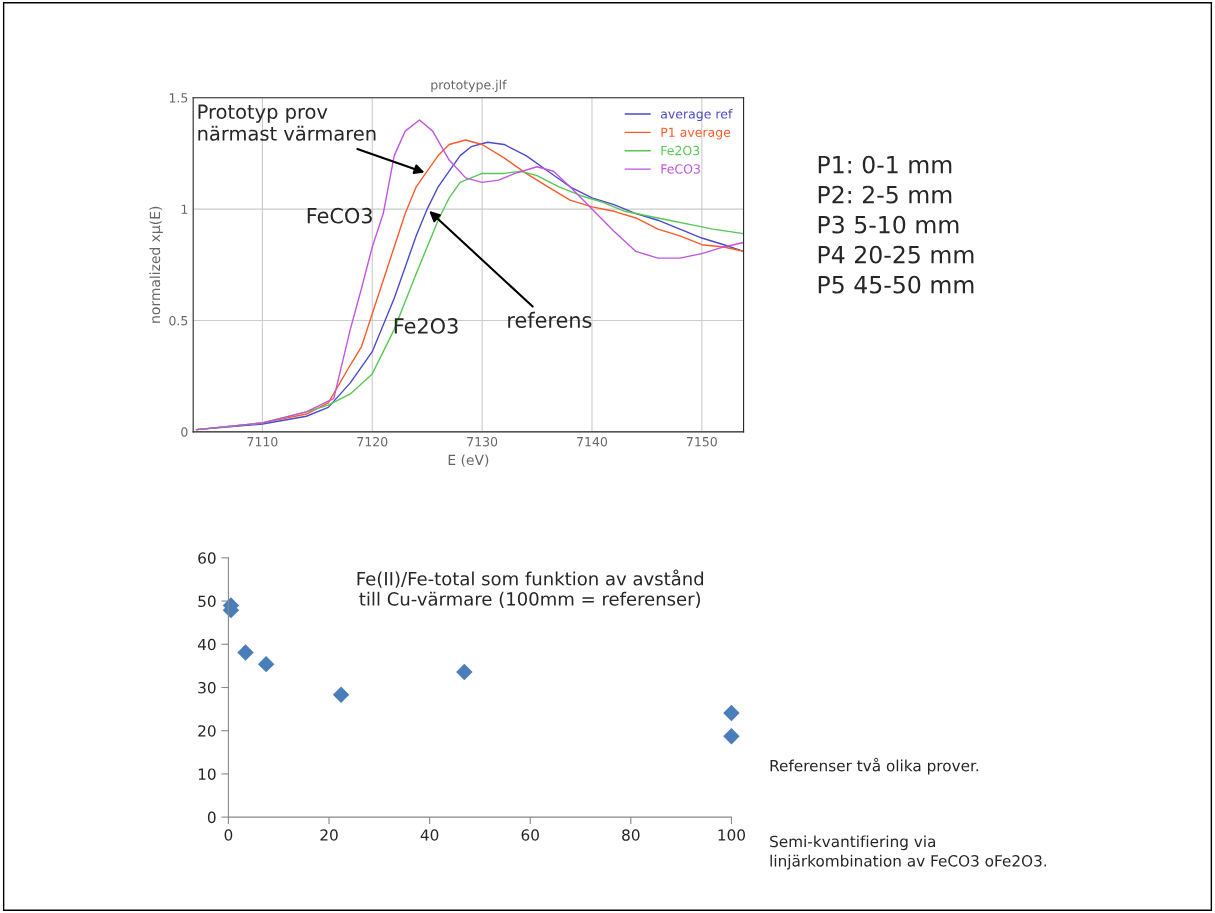  Describe the element at coordinates (429, 835) in the screenshot. I see `x-tick-label: 40` at that location.